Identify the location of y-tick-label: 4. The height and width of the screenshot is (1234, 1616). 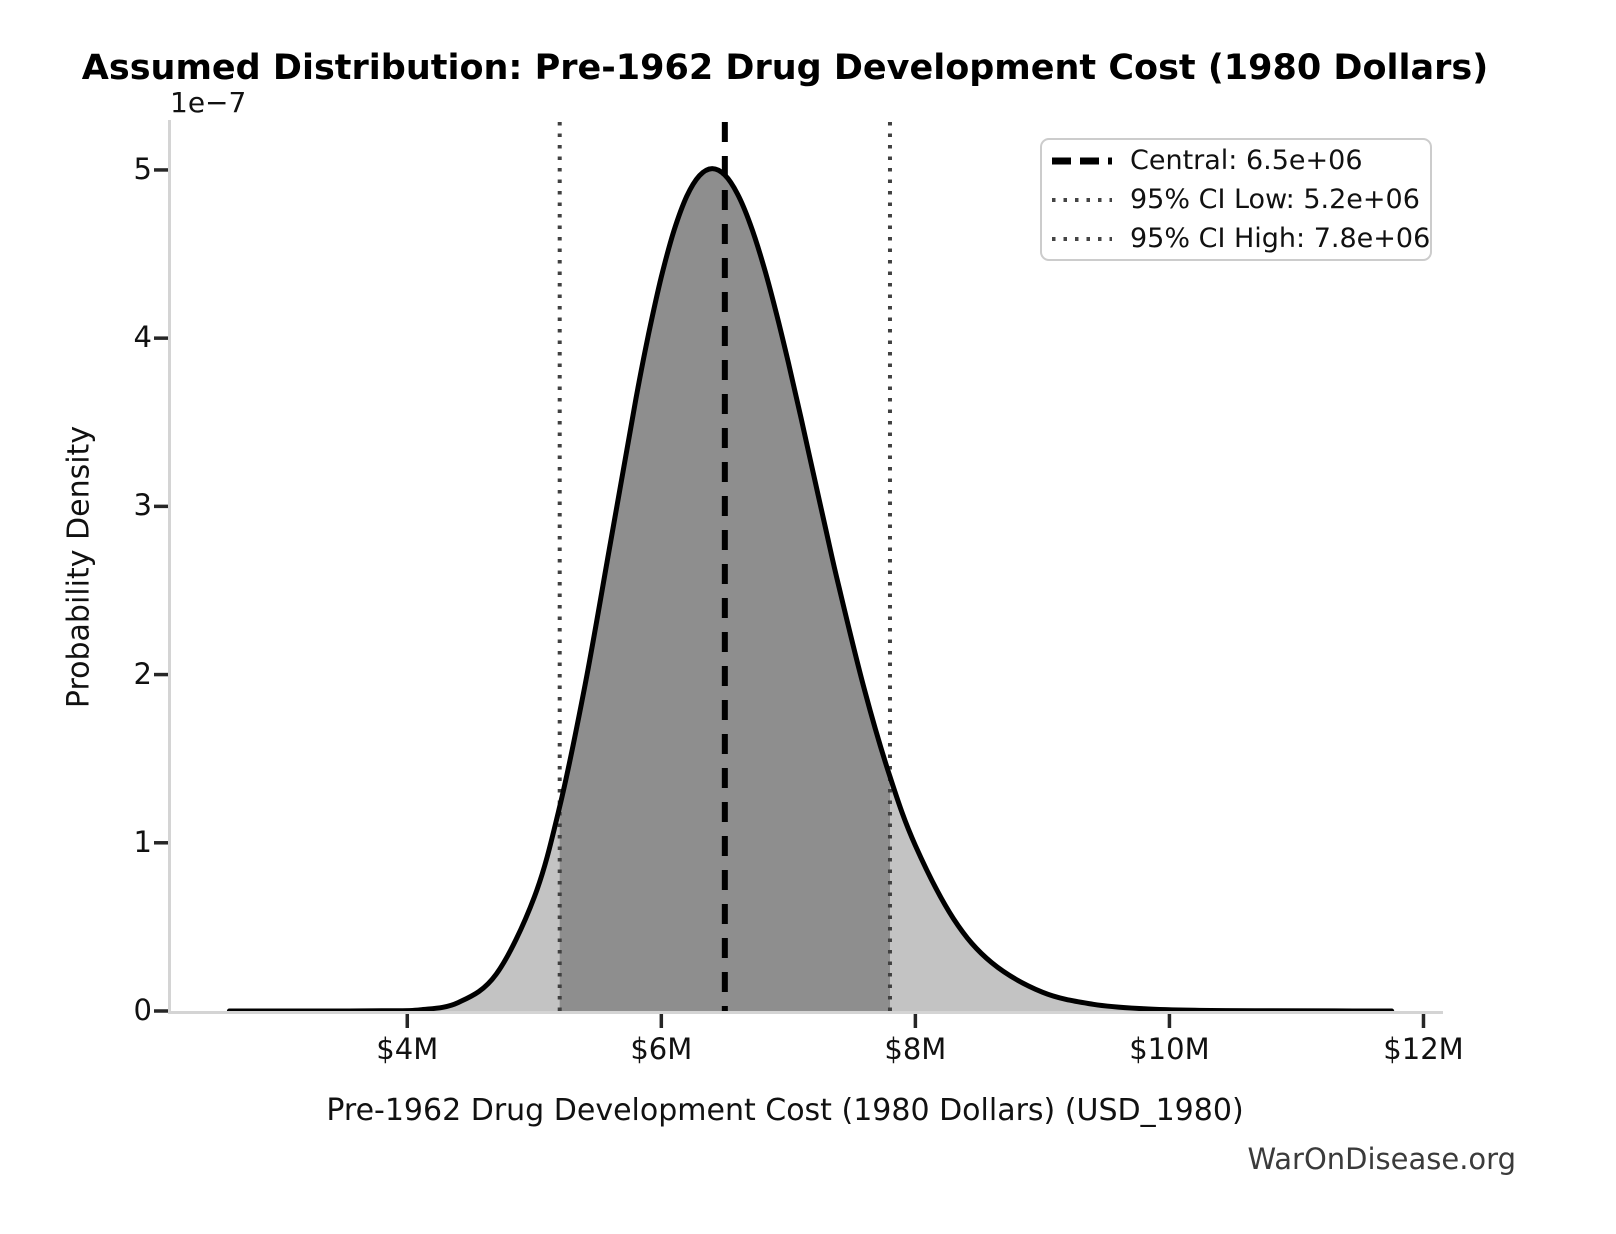
(142, 337).